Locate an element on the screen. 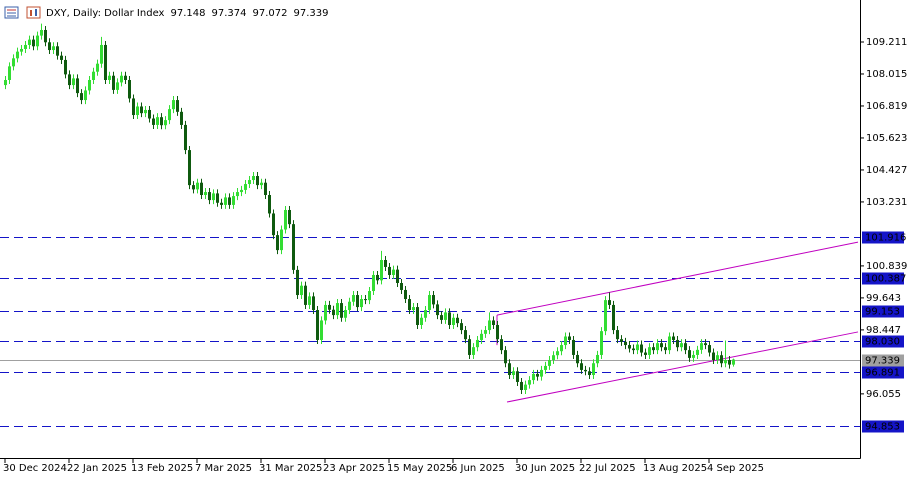 This screenshot has width=919, height=483. x-tick-label: 13 Feb 2025 is located at coordinates (162, 468).